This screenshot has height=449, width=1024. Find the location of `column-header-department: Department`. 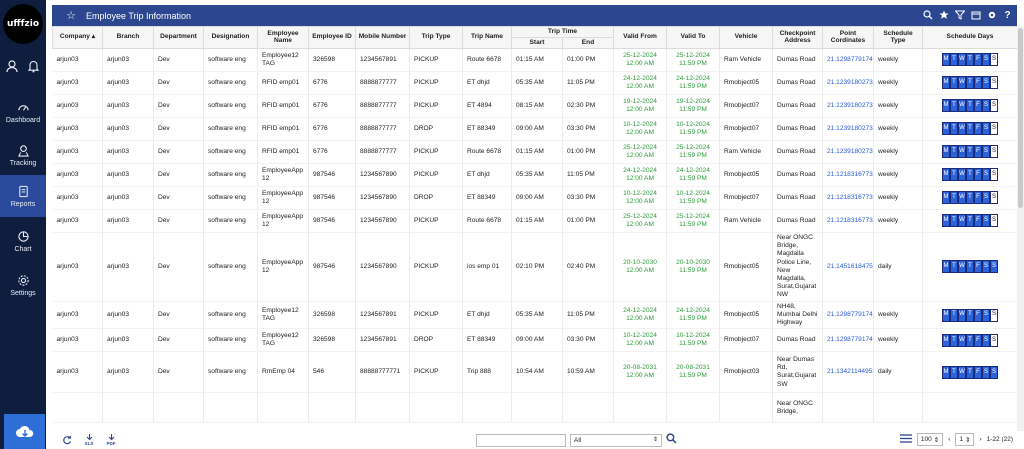

column-header-department: Department is located at coordinates (178, 37).